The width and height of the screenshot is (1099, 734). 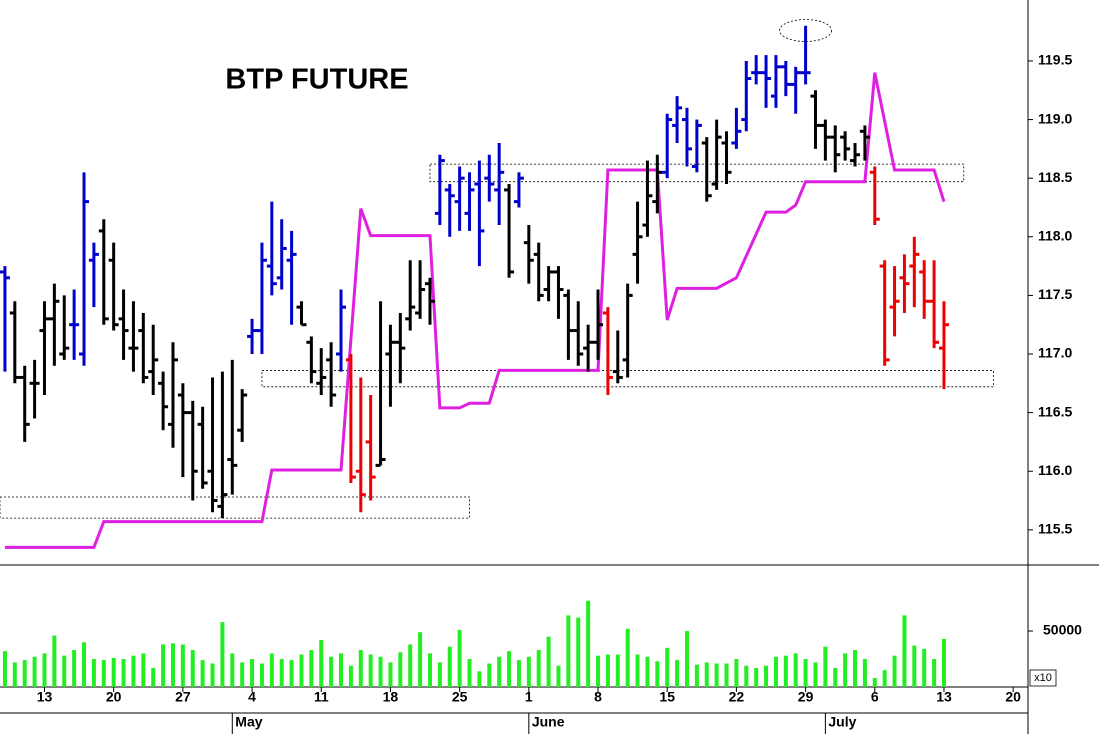 What do you see at coordinates (316, 80) in the screenshot?
I see `chart-title: BTP FUTURE` at bounding box center [316, 80].